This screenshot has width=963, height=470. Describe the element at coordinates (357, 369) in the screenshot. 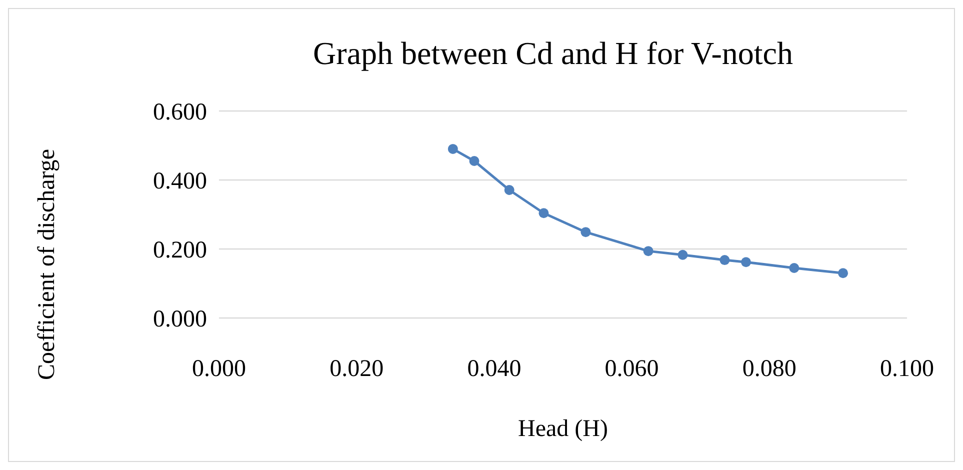

I see `x-tick-label: 0.020` at that location.